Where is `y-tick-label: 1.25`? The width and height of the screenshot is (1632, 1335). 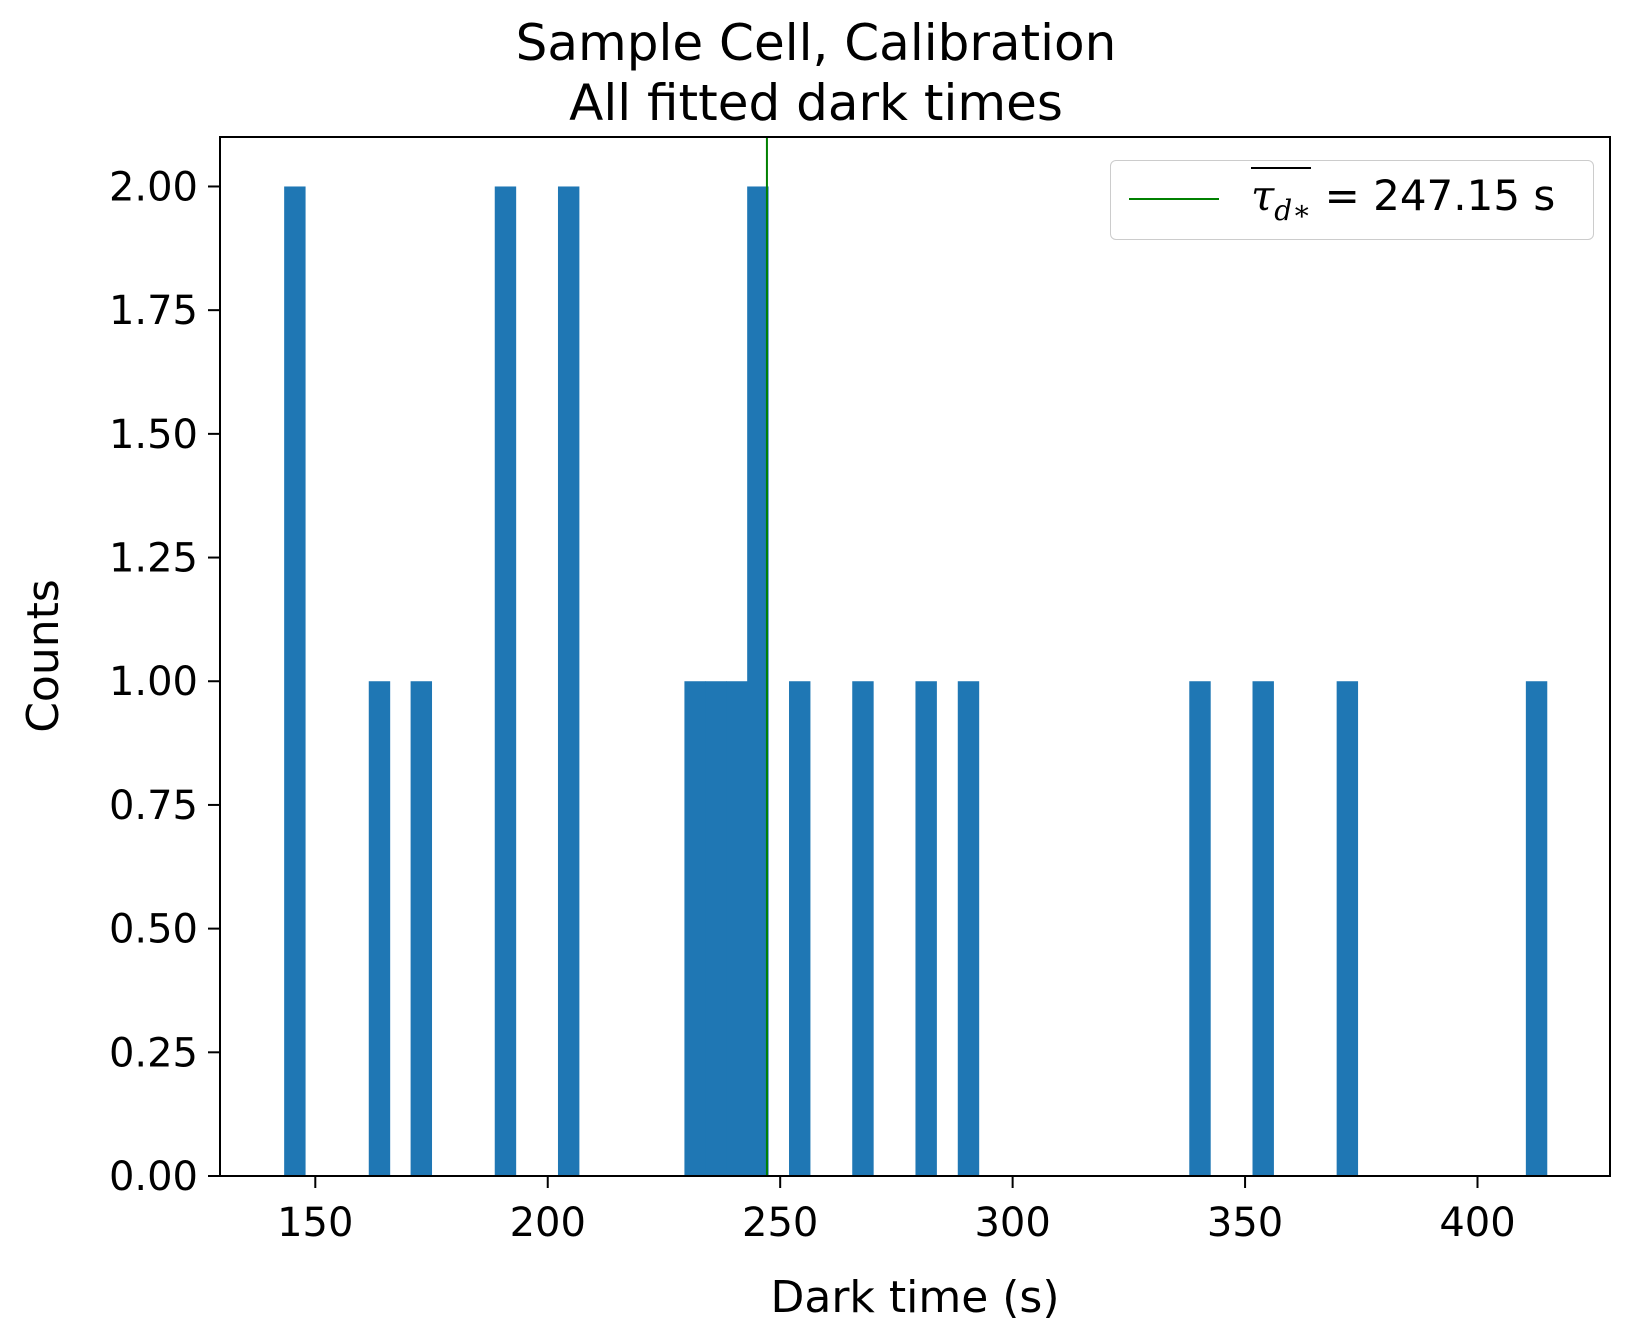
y-tick-label: 1.25 is located at coordinates (153, 559).